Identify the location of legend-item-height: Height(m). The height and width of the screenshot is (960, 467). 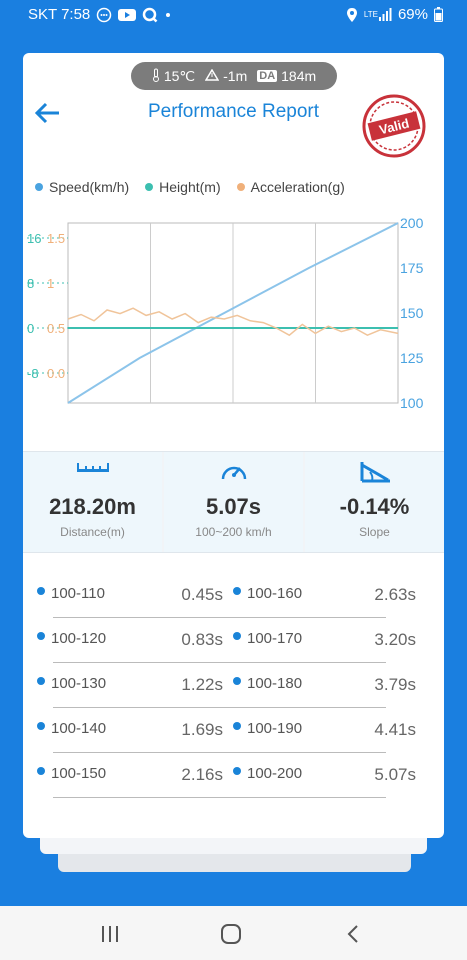
(183, 187).